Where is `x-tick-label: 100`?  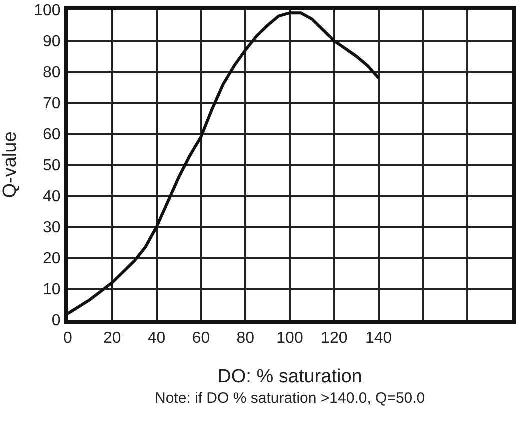
x-tick-label: 100 is located at coordinates (290, 339).